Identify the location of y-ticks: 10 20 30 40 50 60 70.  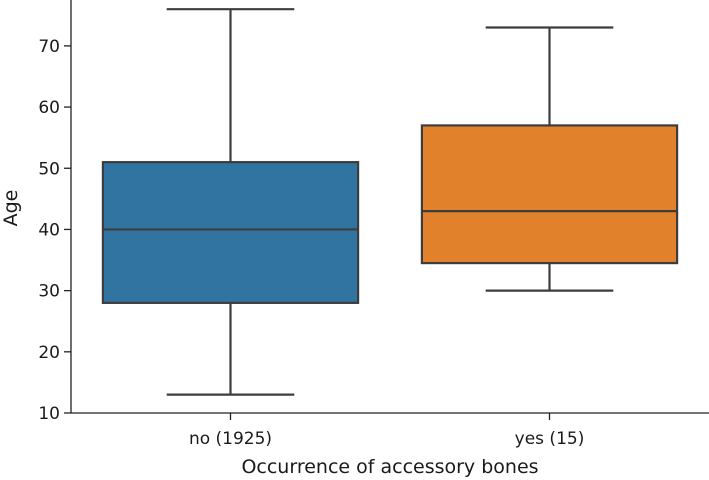
(54, 230).